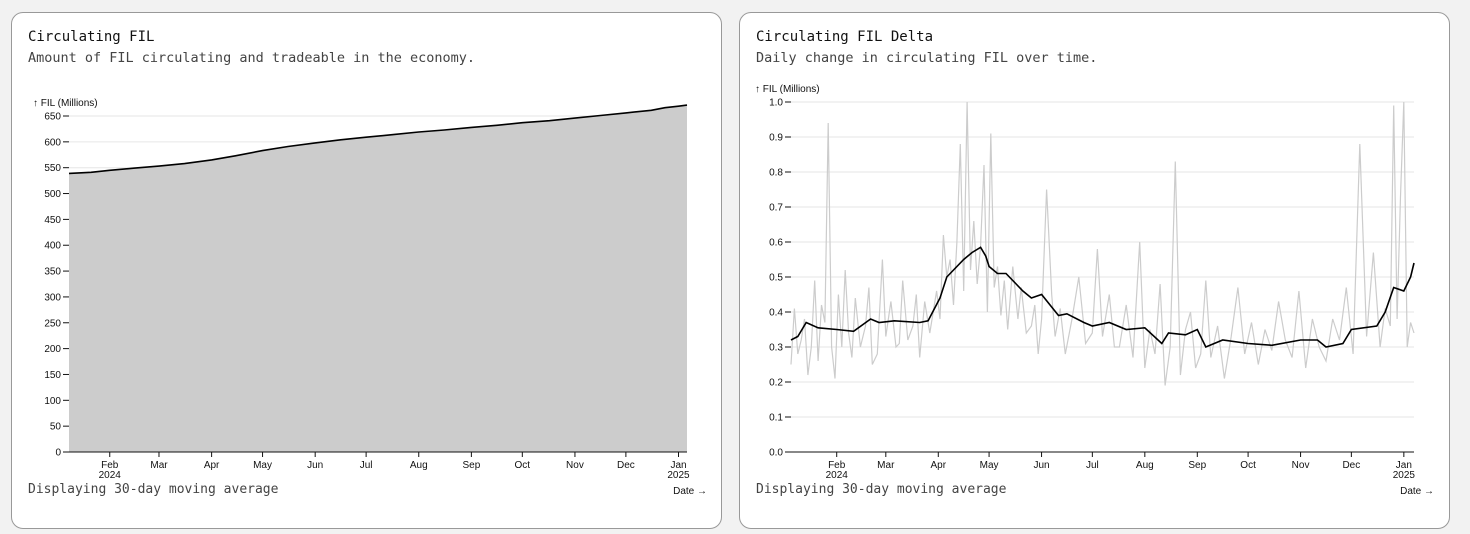  I want to click on y-tick-label: 0.1, so click(776, 418).